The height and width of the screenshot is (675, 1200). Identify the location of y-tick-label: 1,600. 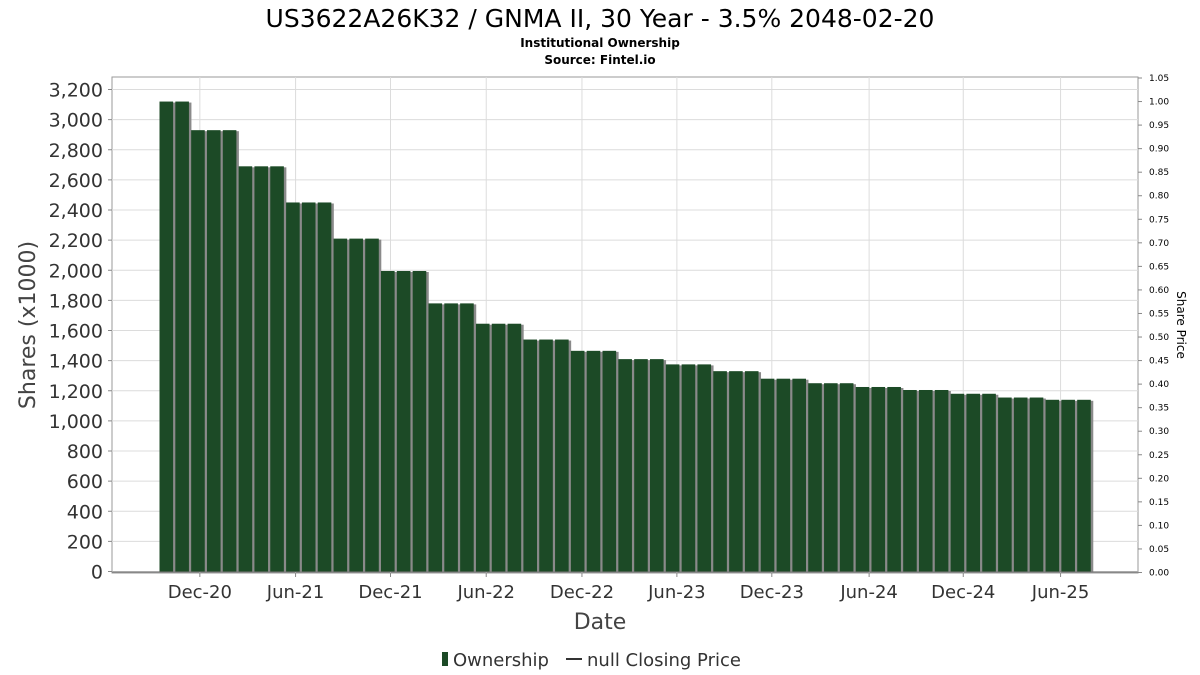
(76, 332).